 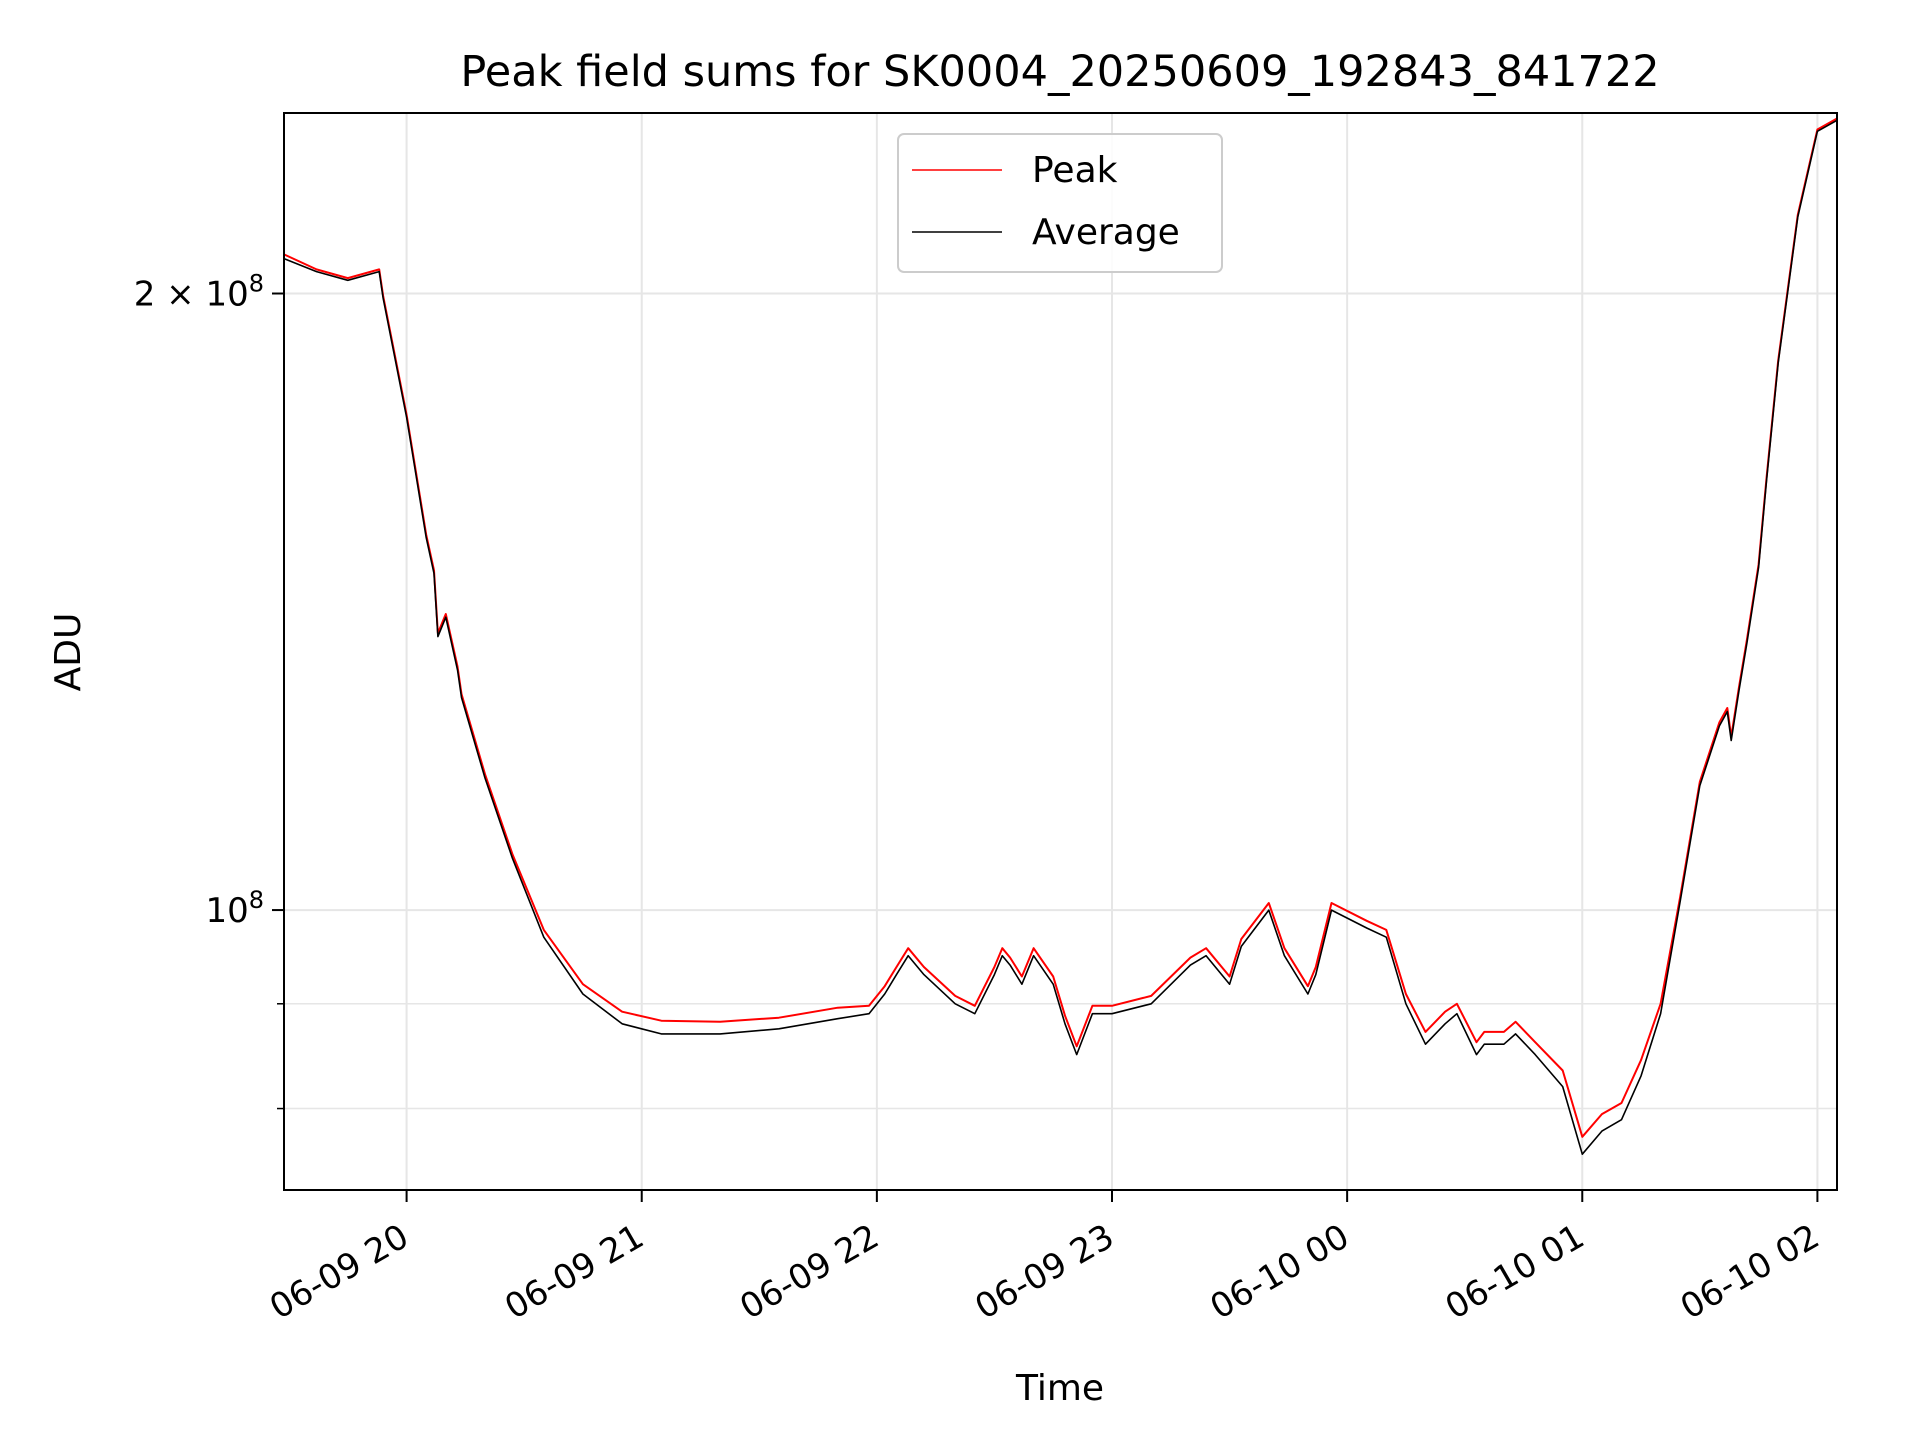 I want to click on y-tick-label: 108, so click(x=234, y=908).